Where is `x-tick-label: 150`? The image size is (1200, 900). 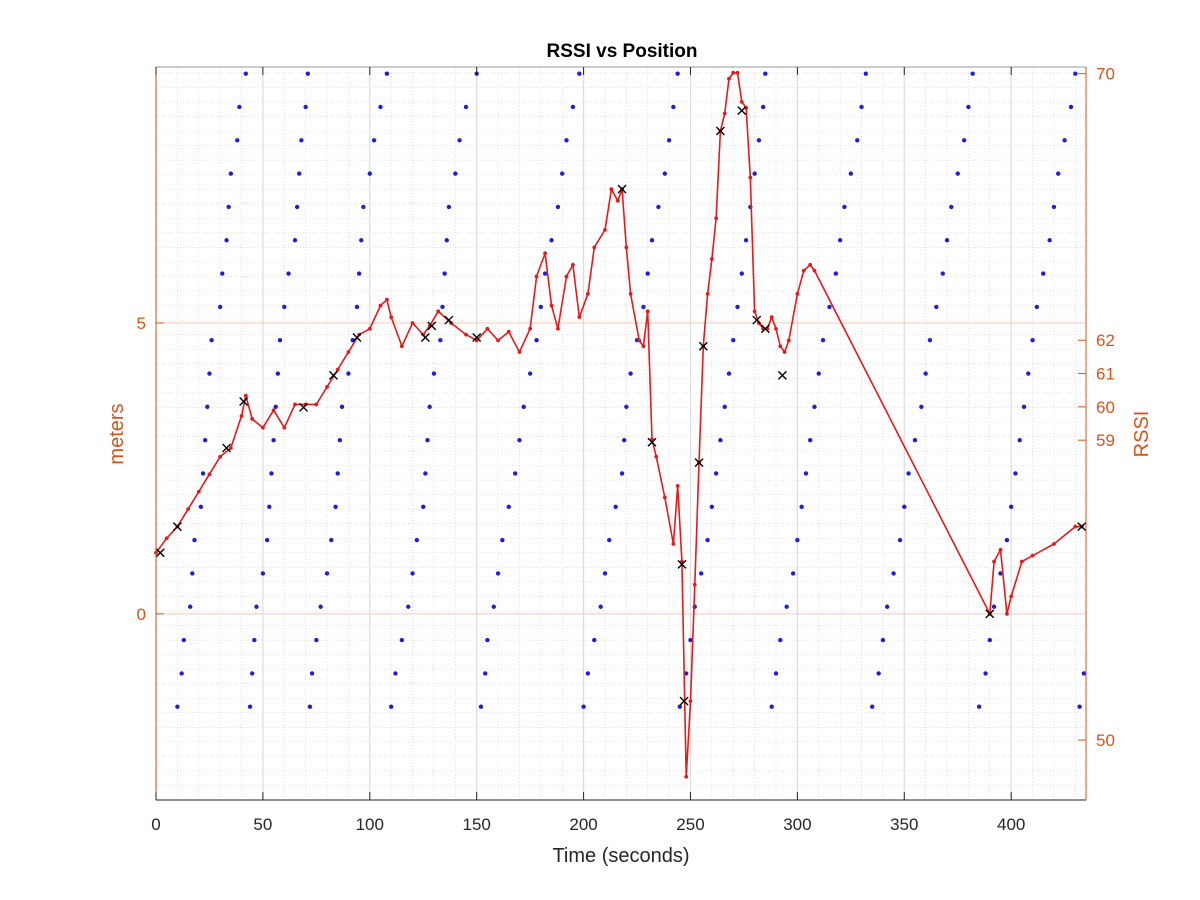 x-tick-label: 150 is located at coordinates (477, 824).